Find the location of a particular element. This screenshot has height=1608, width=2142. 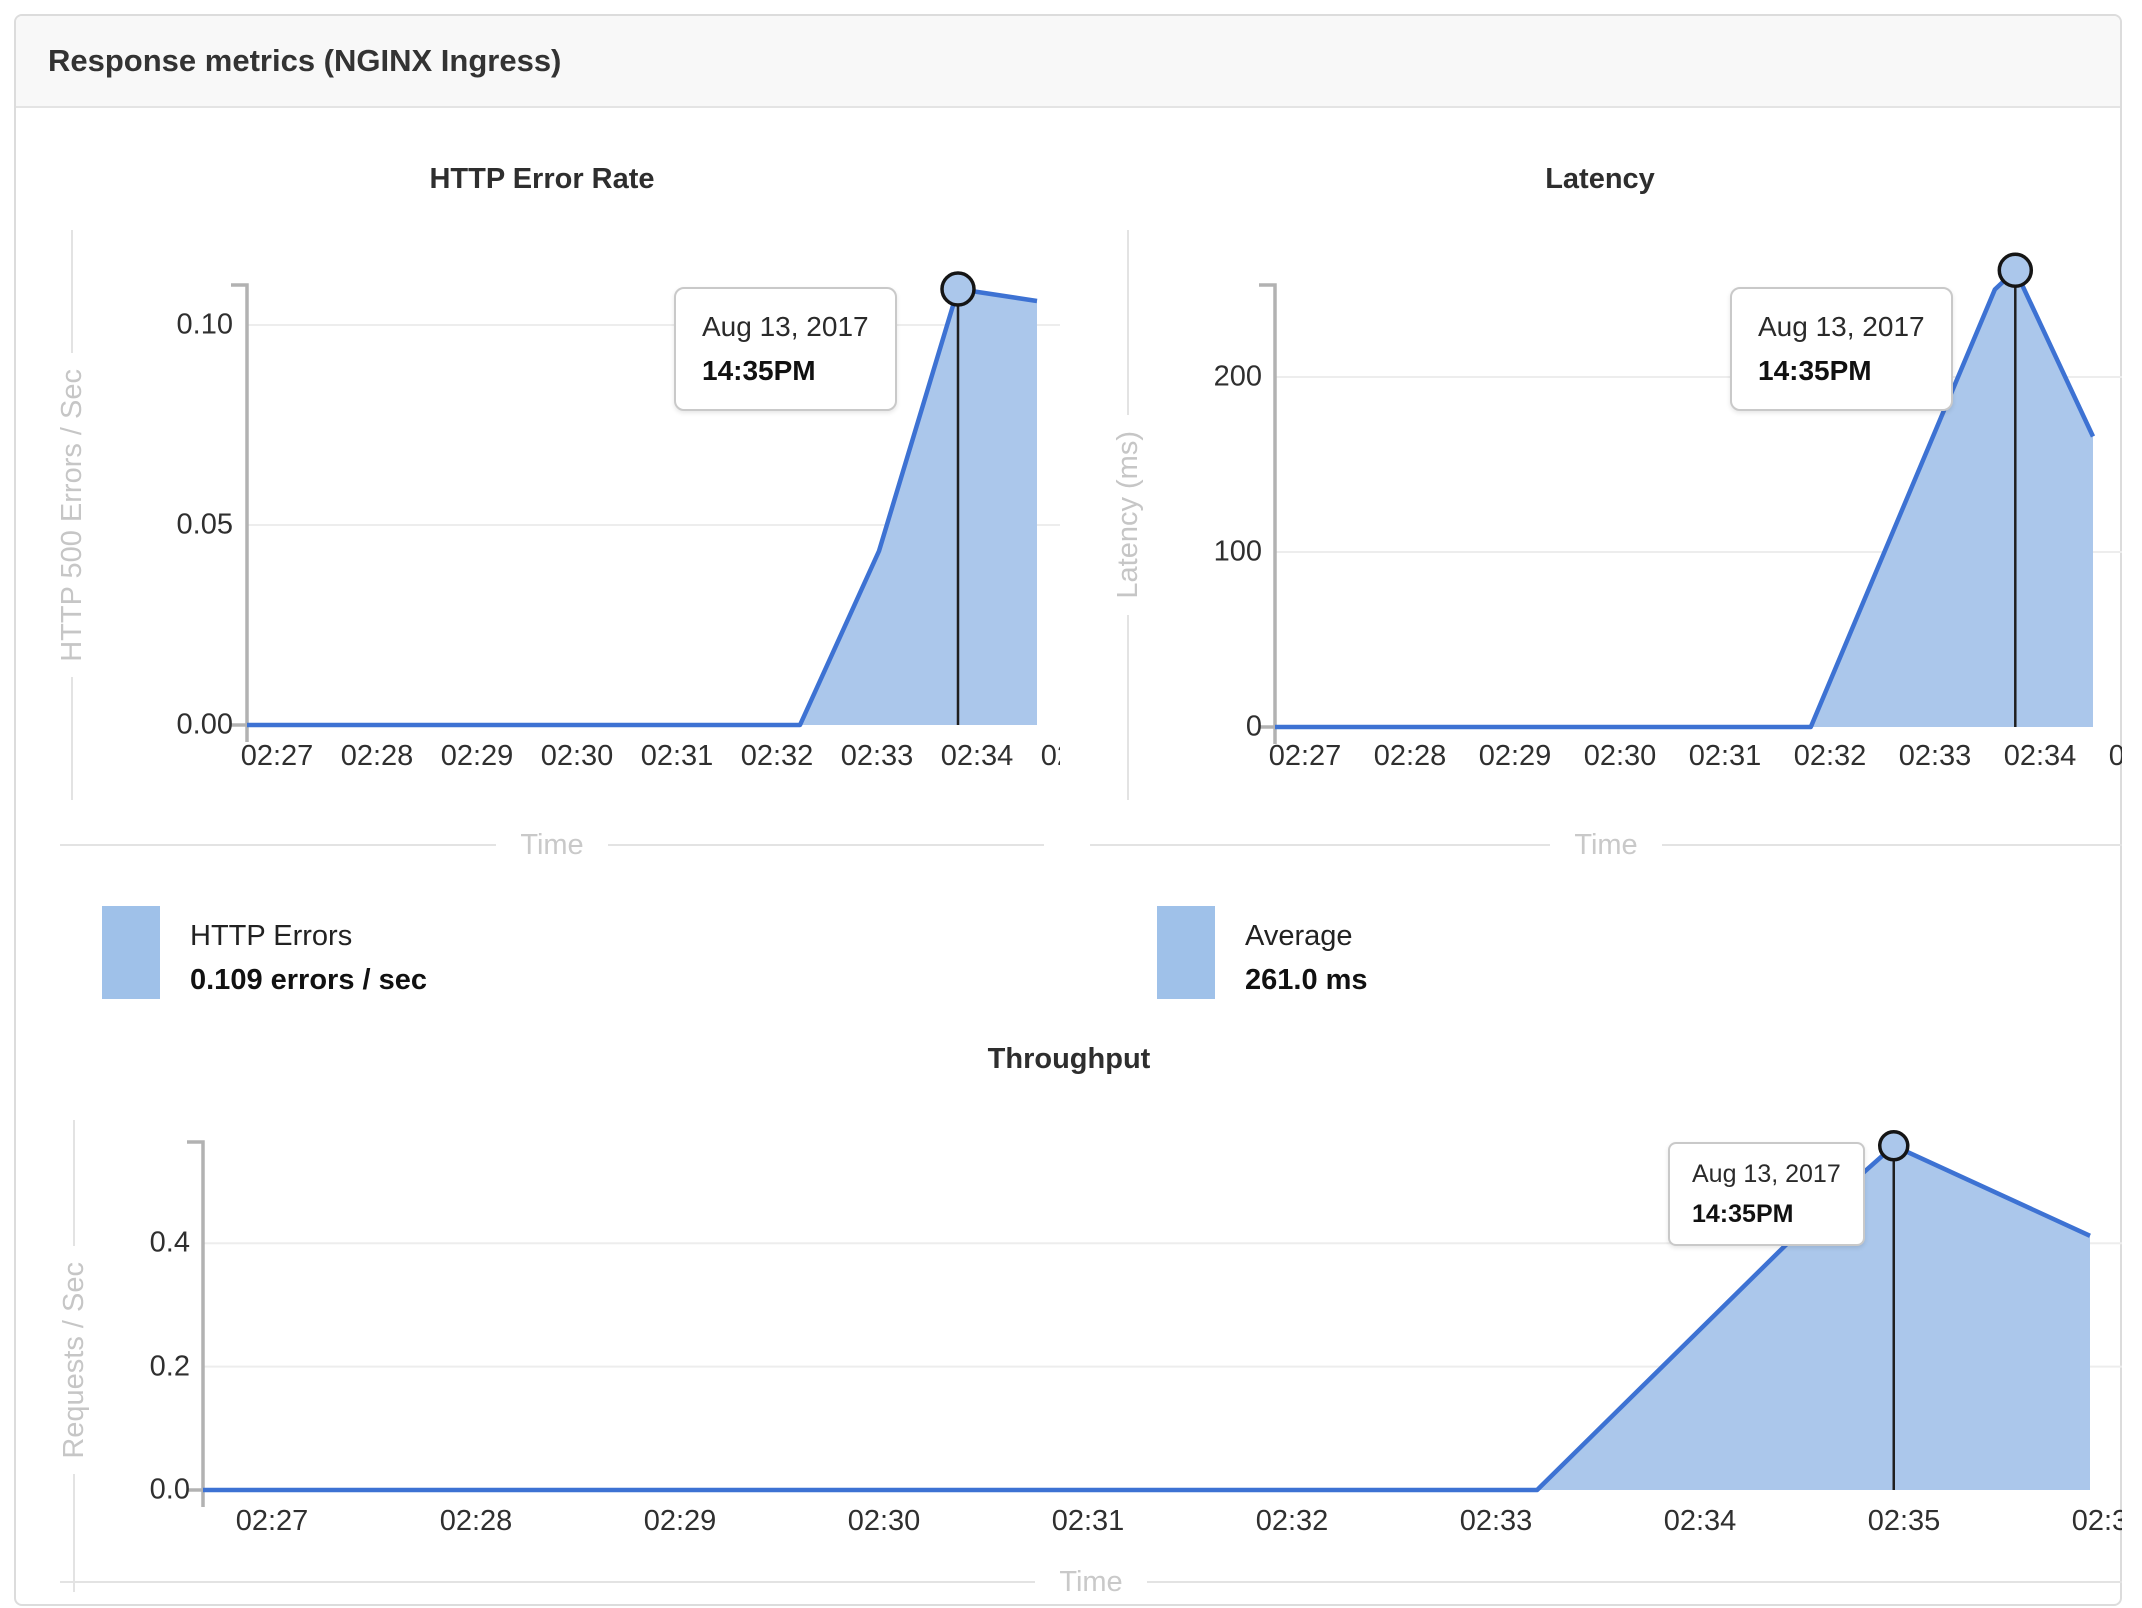

y-axis-title-text: HTTP 500 Errors / Sec is located at coordinates (71, 515).